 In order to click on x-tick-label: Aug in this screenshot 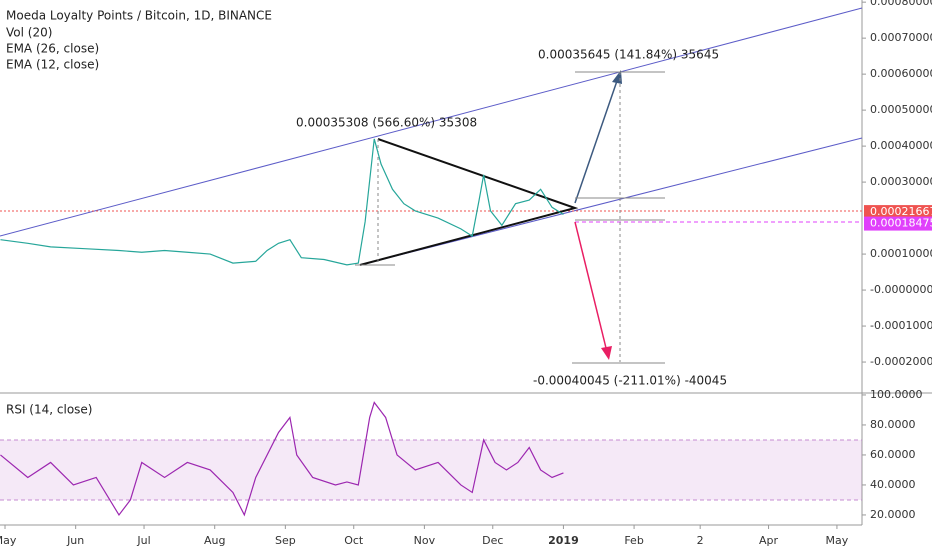, I will do `click(214, 540)`.